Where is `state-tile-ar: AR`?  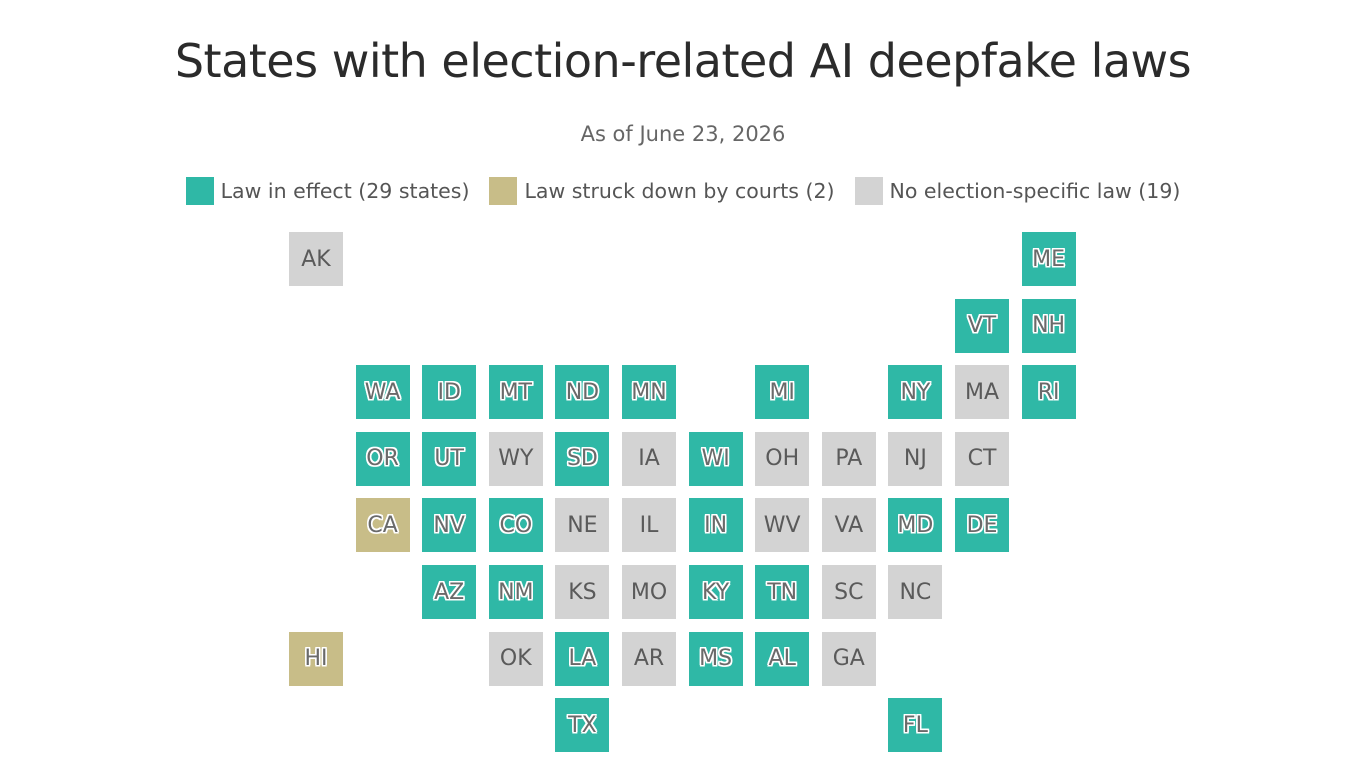 state-tile-ar: AR is located at coordinates (649, 658).